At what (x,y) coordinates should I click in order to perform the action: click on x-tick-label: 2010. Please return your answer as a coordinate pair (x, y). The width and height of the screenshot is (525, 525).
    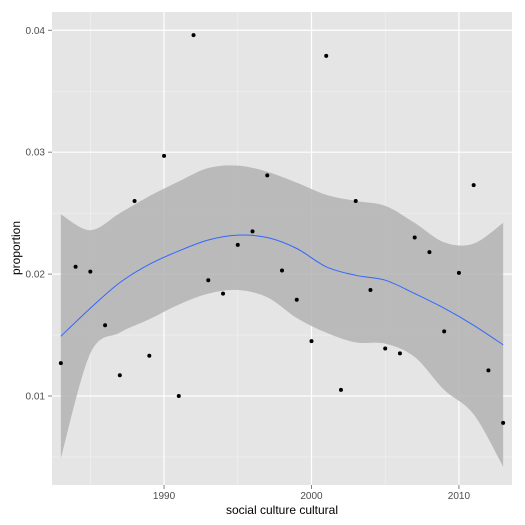
    Looking at the image, I should click on (459, 496).